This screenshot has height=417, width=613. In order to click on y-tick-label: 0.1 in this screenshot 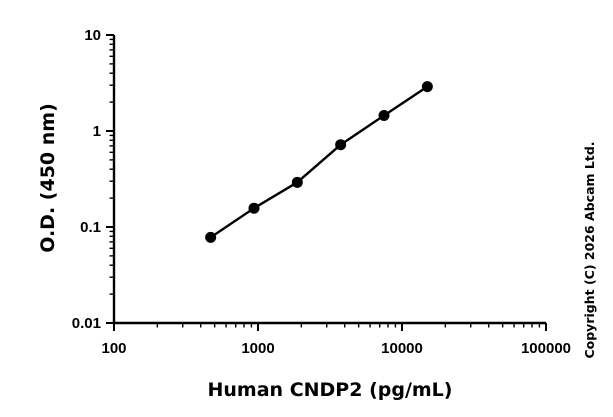, I will do `click(90, 227)`.